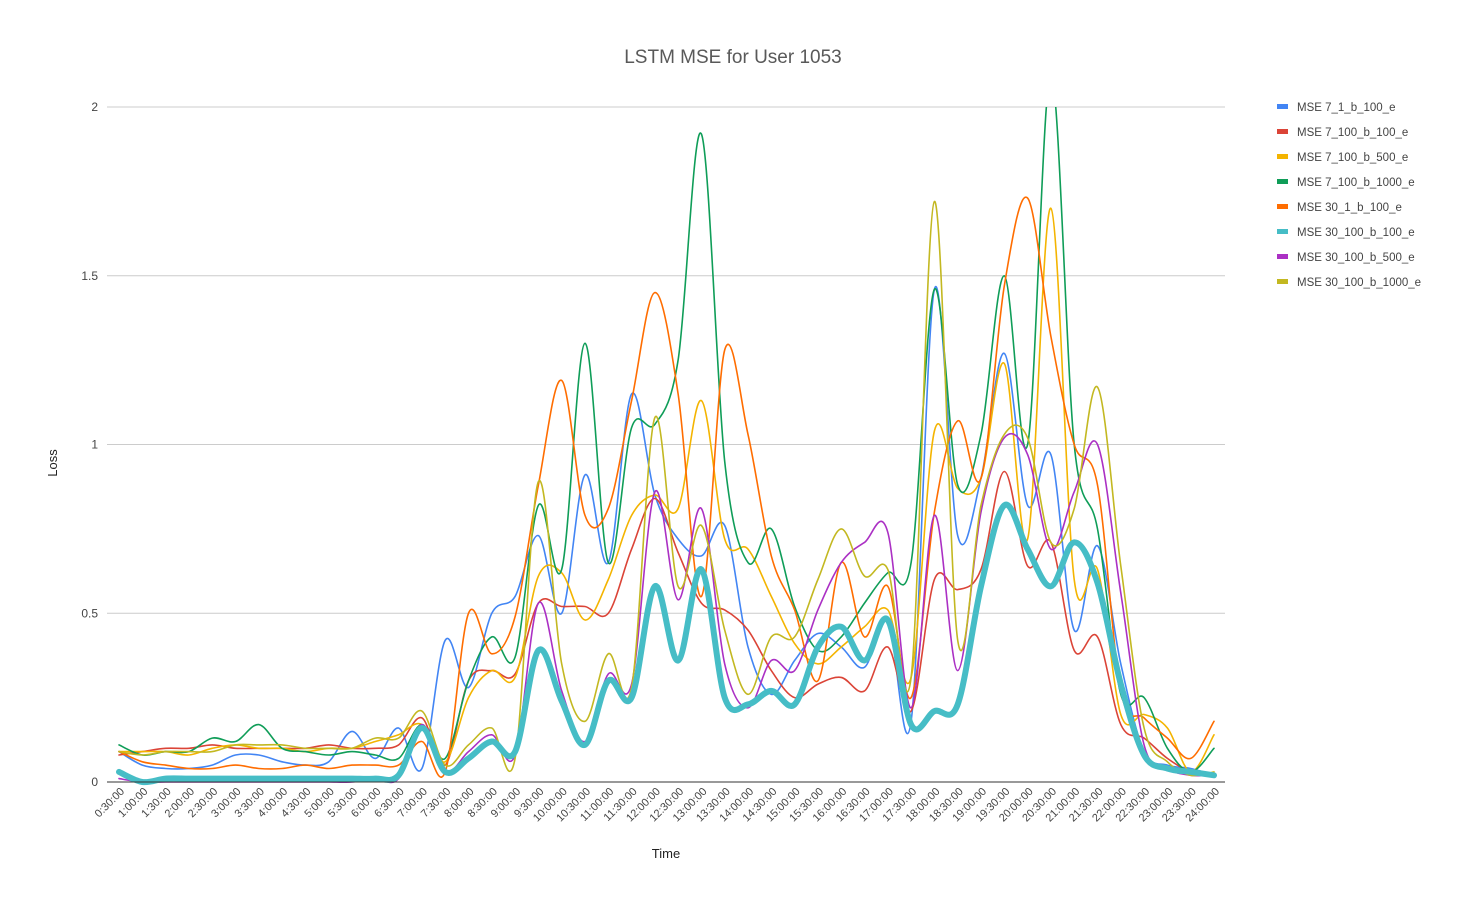 The height and width of the screenshot is (906, 1465). I want to click on legend-item: MSE 30_100_b_1000_e, so click(1349, 283).